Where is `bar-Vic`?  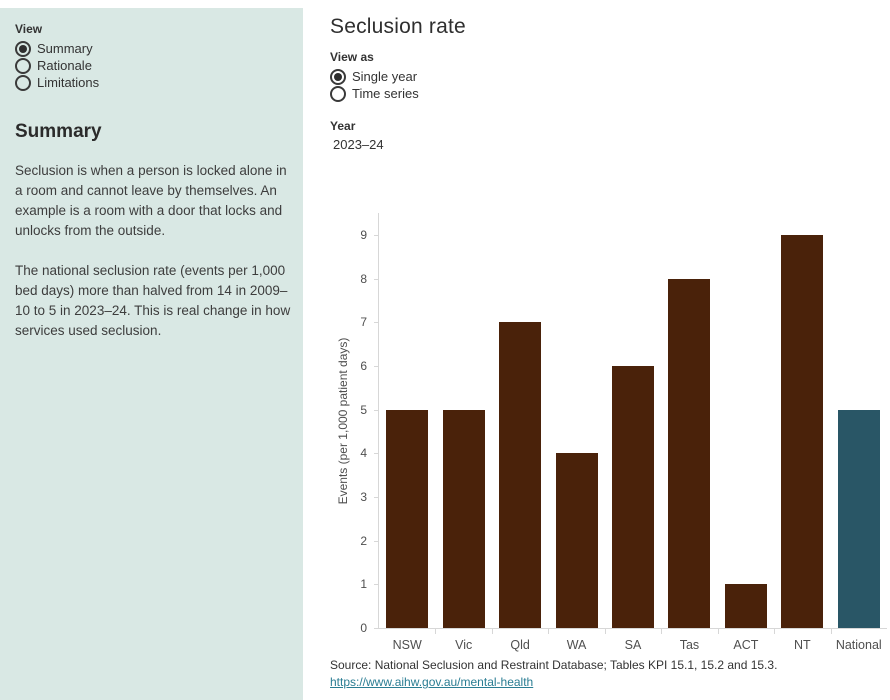 bar-Vic is located at coordinates (463, 518).